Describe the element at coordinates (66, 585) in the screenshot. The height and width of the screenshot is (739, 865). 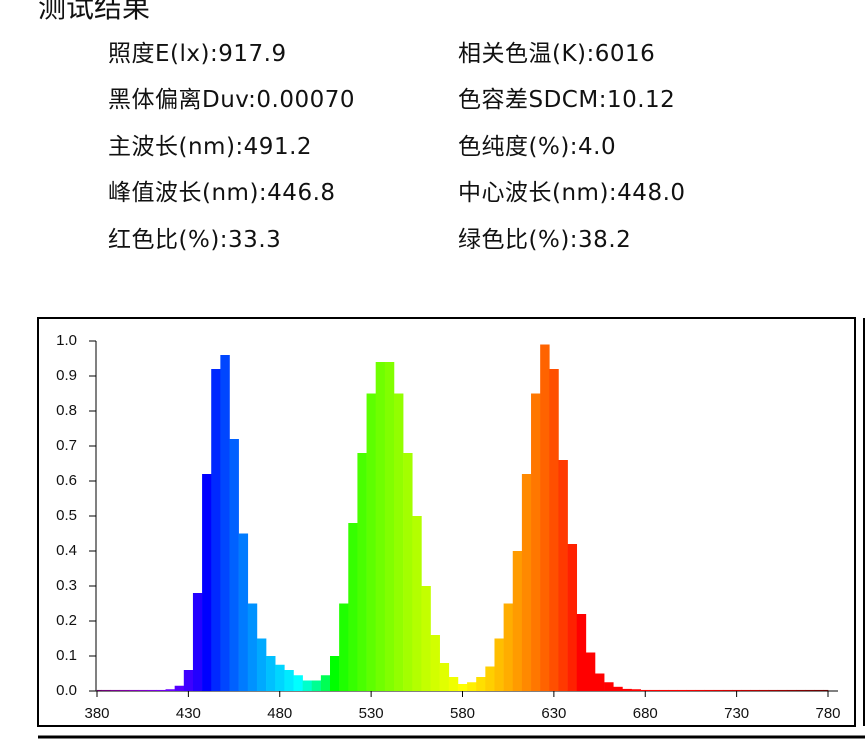
I see `y-tick-label: 0.3` at that location.